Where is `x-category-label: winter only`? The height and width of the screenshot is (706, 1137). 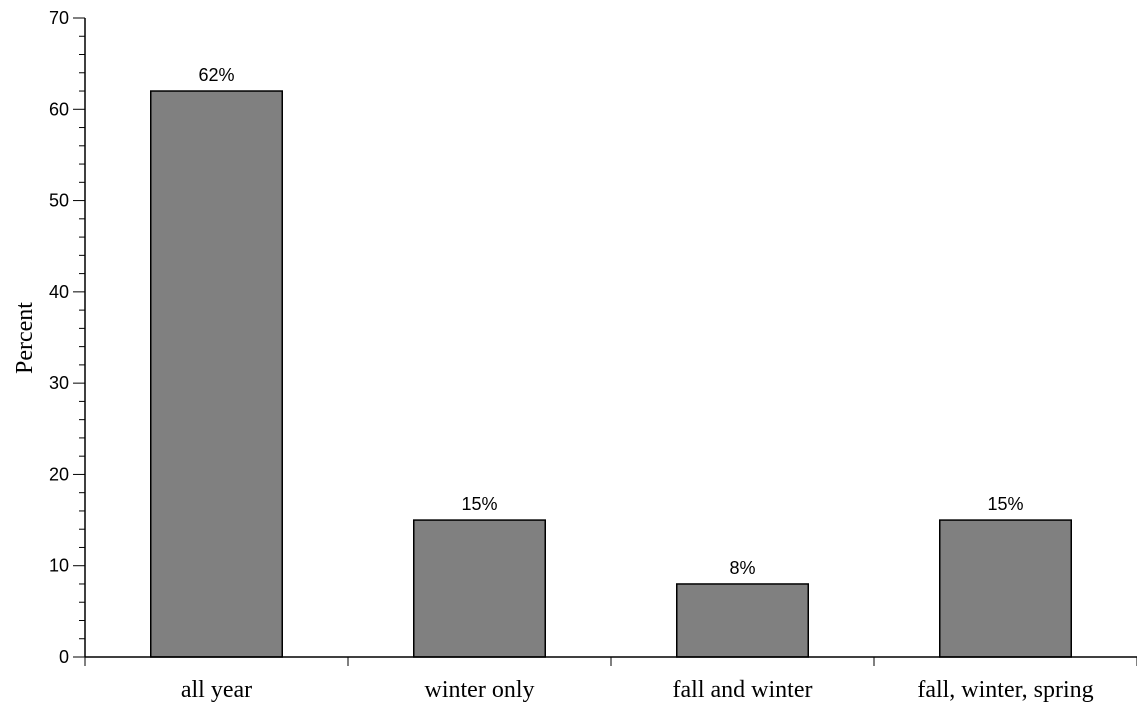
x-category-label: winter only is located at coordinates (480, 690).